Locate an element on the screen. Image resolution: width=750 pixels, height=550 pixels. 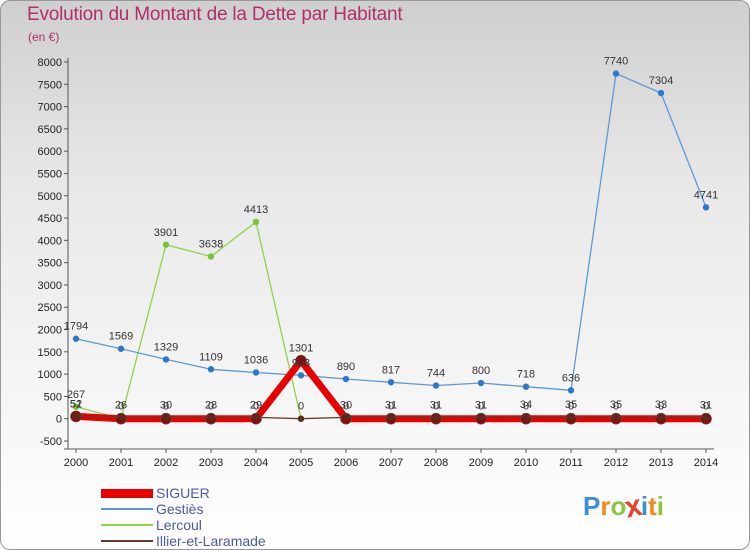
data-label-gesti-s: 1794 is located at coordinates (76, 327).